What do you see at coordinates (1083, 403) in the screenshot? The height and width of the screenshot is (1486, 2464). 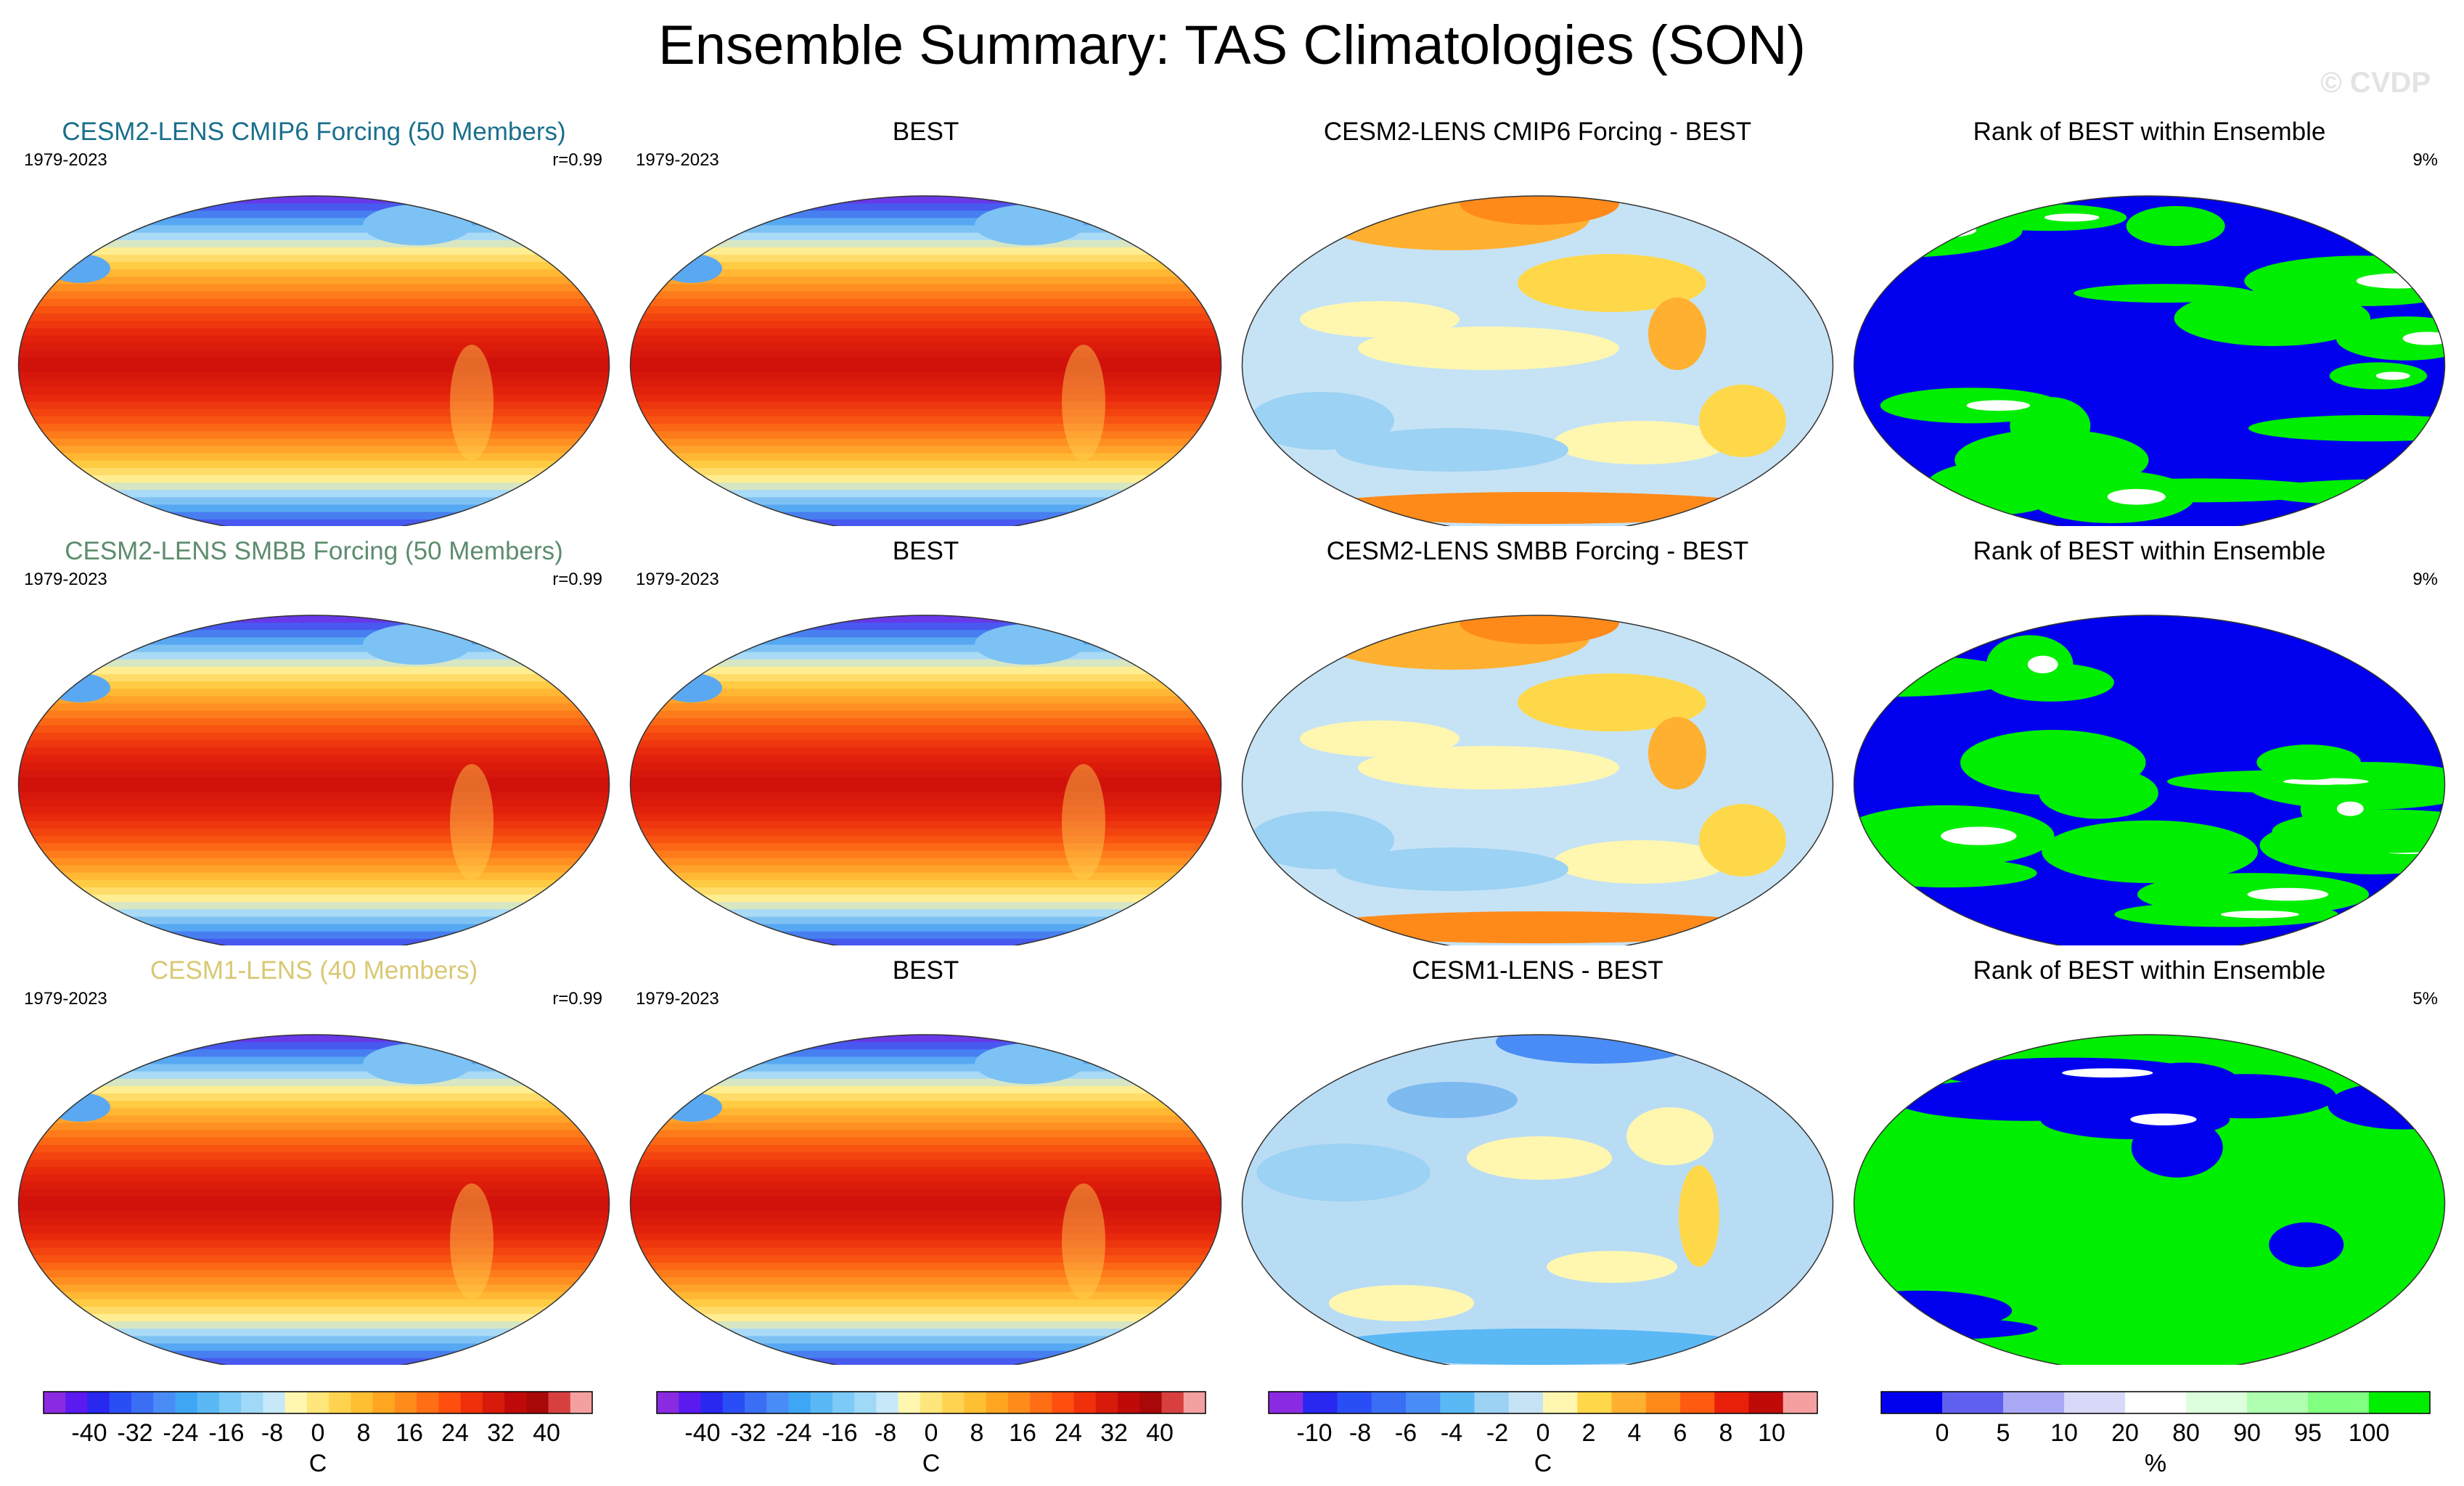 I see `andes-region` at bounding box center [1083, 403].